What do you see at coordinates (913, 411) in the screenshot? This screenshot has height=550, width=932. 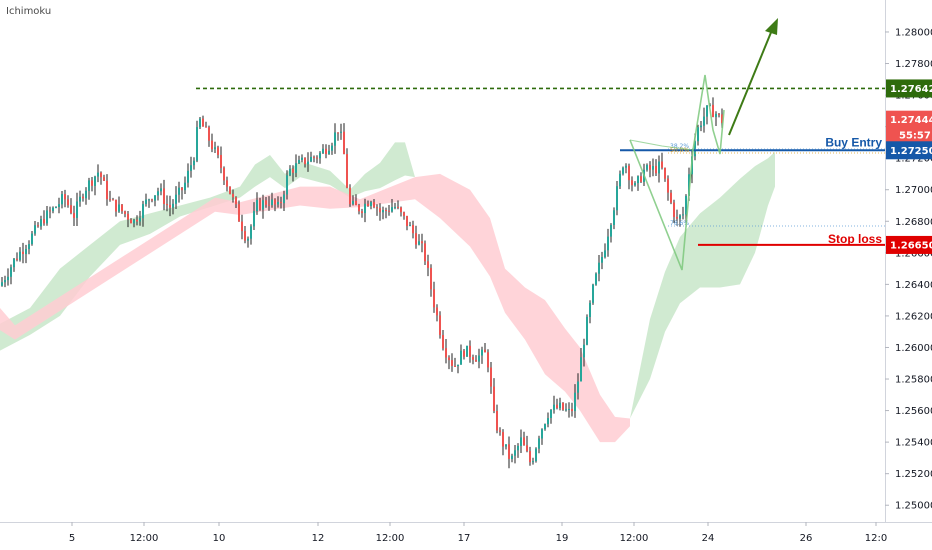 I see `price-axis-label: 1.25600` at bounding box center [913, 411].